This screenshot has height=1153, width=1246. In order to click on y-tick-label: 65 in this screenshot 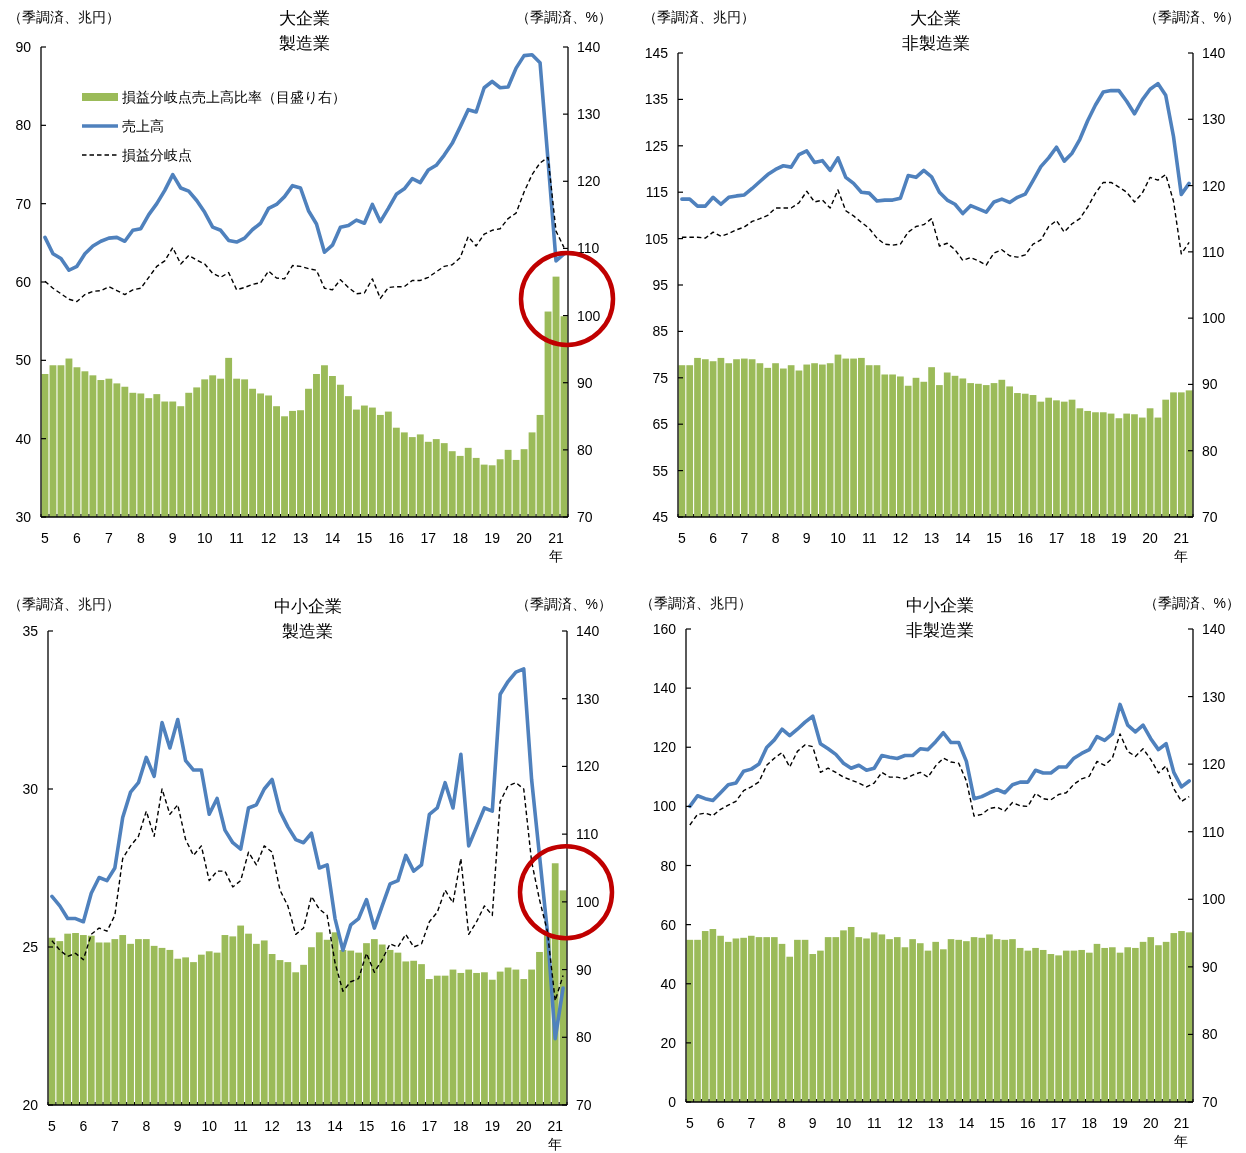, I will do `click(660, 424)`.